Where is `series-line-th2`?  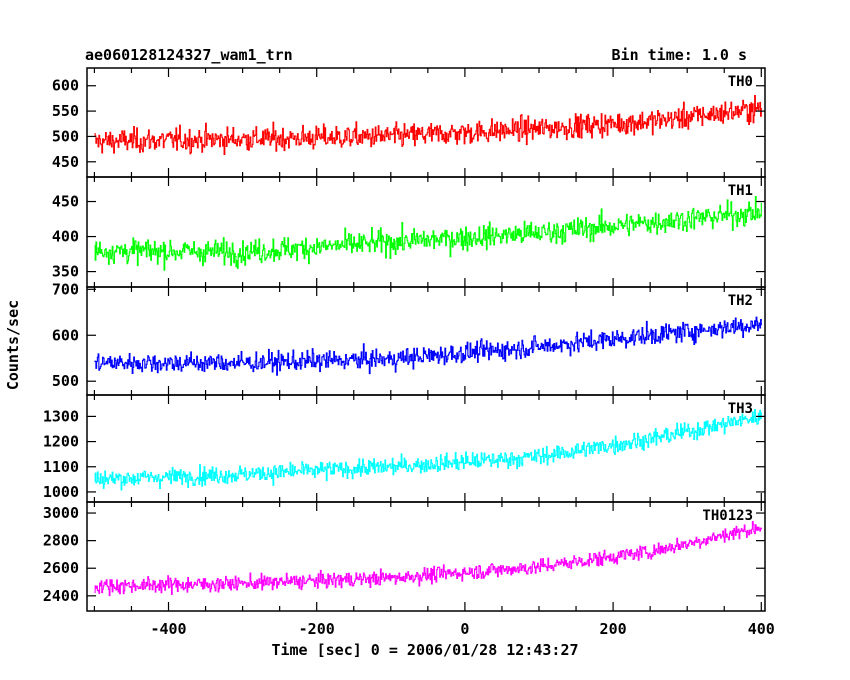 series-line-th2 is located at coordinates (428, 346).